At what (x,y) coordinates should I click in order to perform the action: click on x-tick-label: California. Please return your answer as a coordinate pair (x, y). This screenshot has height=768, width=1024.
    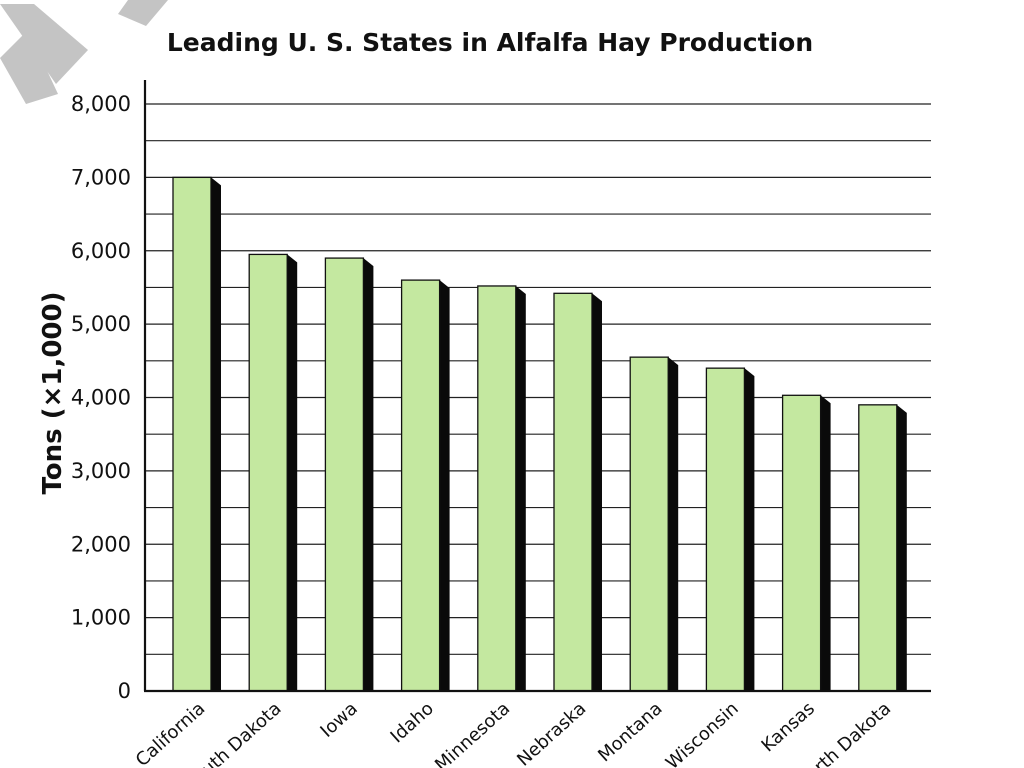
    Looking at the image, I should click on (171, 733).